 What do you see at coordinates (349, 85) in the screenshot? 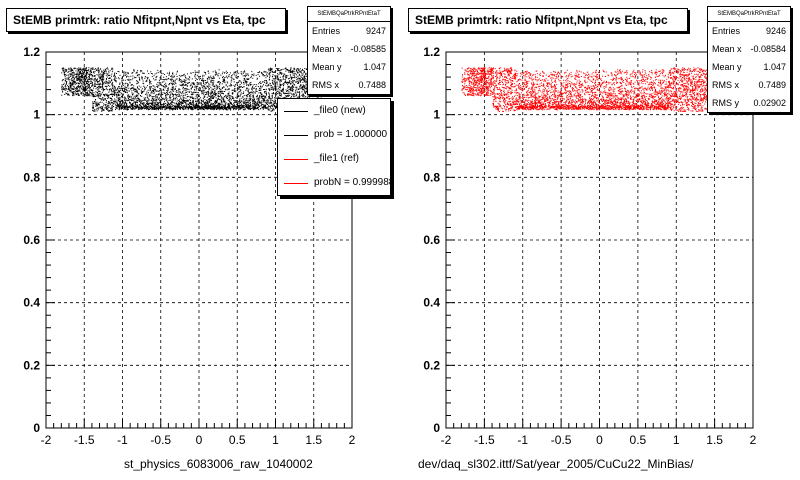
I see `stats-row-rms-x: RMS x 0.7488` at bounding box center [349, 85].